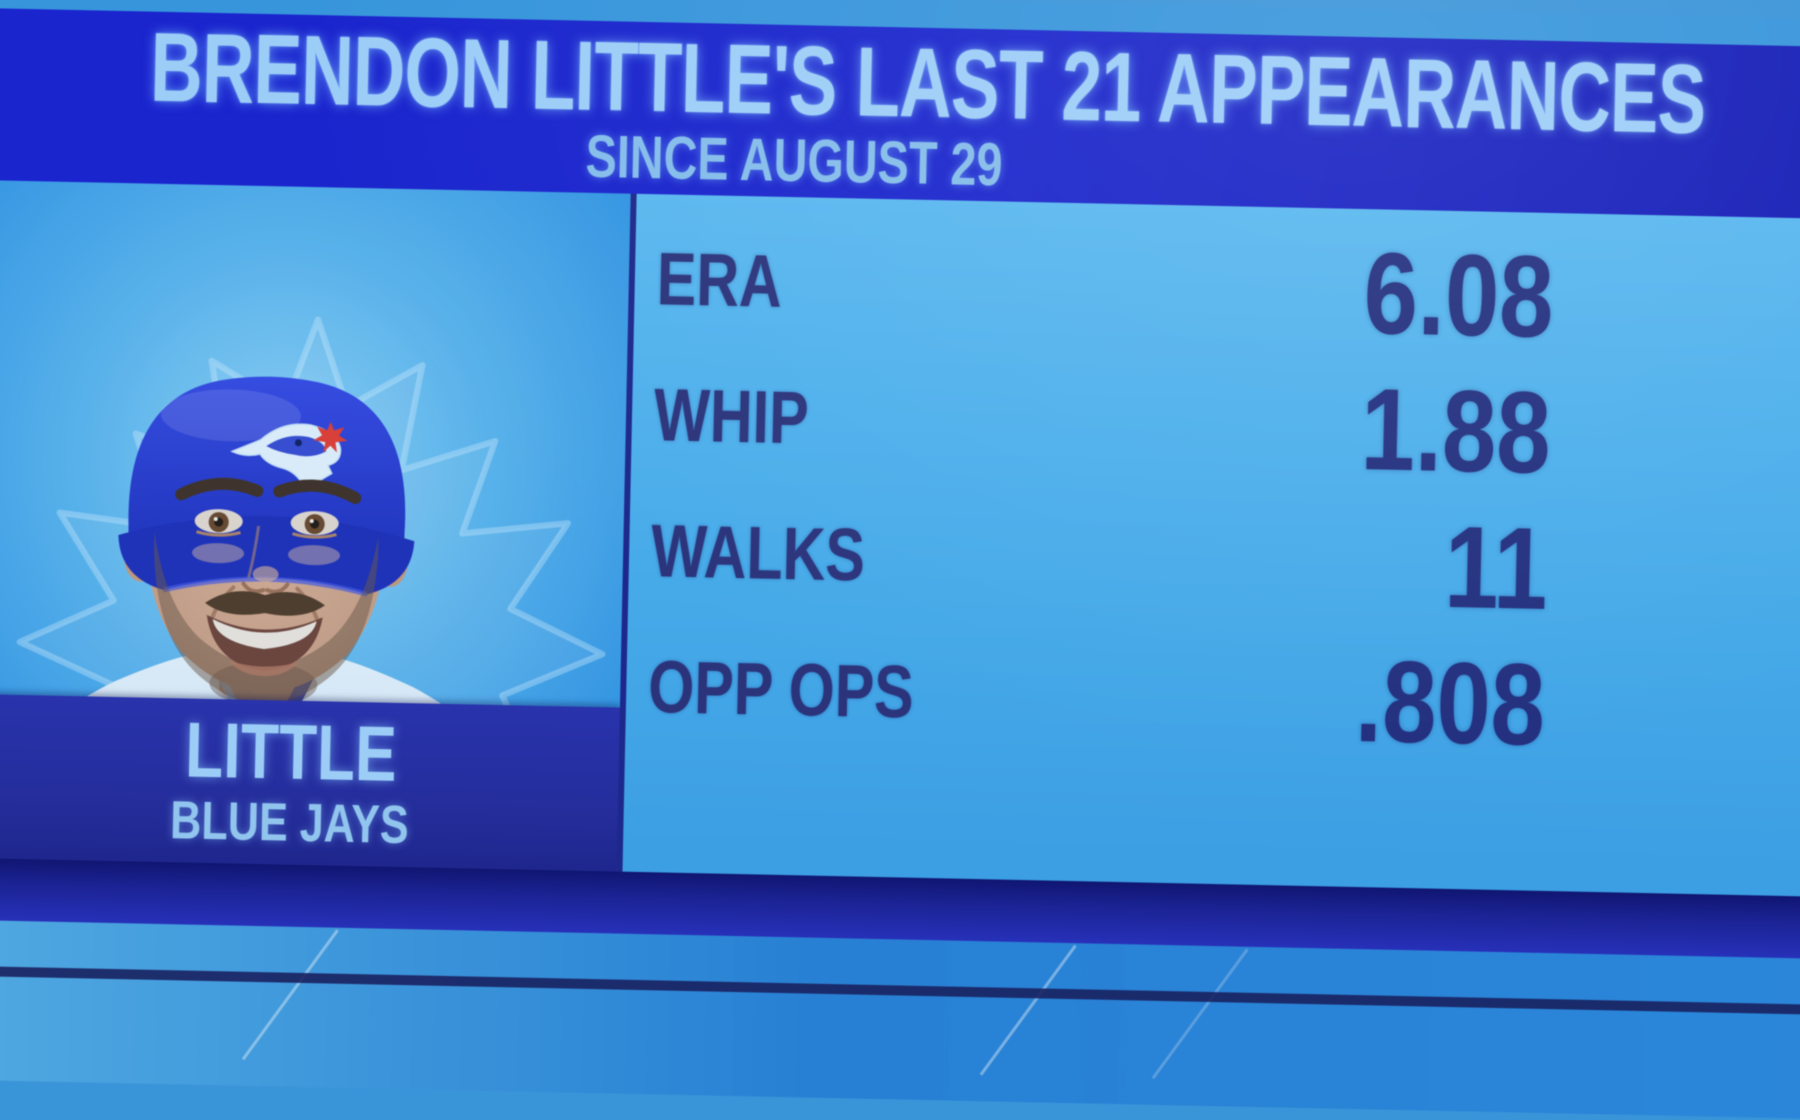 The width and height of the screenshot is (1800, 1120). What do you see at coordinates (1214, 563) in the screenshot?
I see `stat-row-walks: WALKS 11` at bounding box center [1214, 563].